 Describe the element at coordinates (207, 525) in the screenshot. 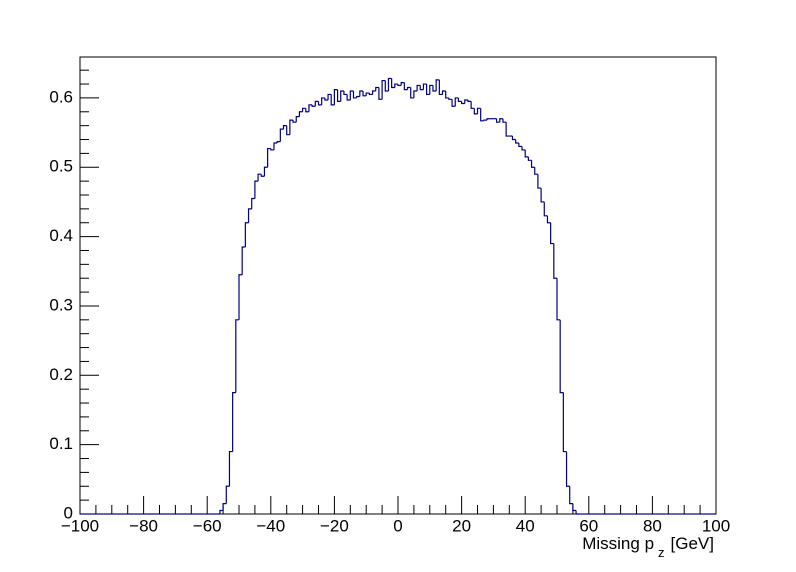

I see `x-tick-label: −60` at that location.